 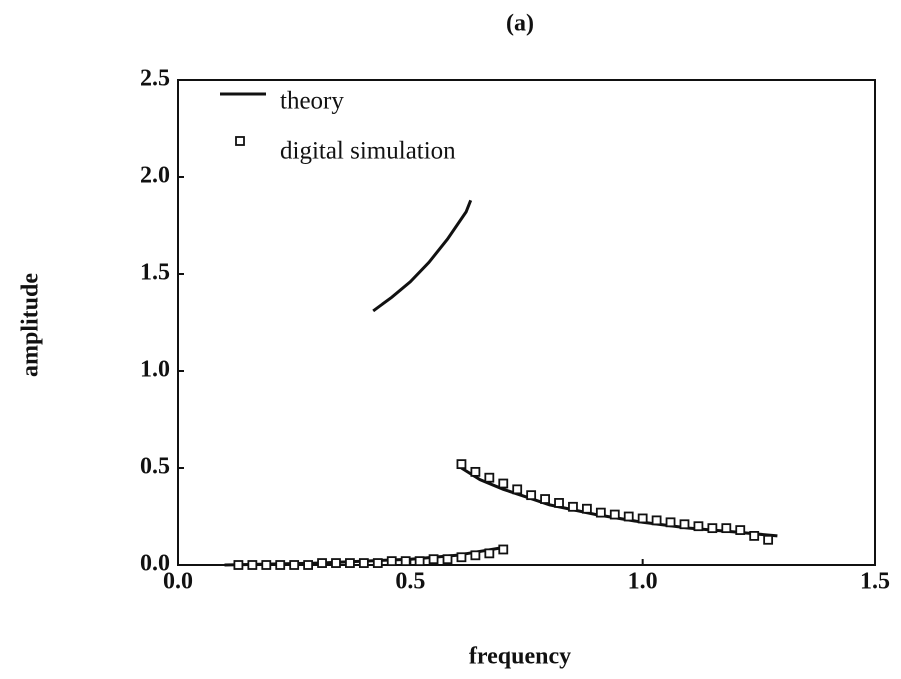 I want to click on x-axis-label: frequency, so click(x=520, y=657).